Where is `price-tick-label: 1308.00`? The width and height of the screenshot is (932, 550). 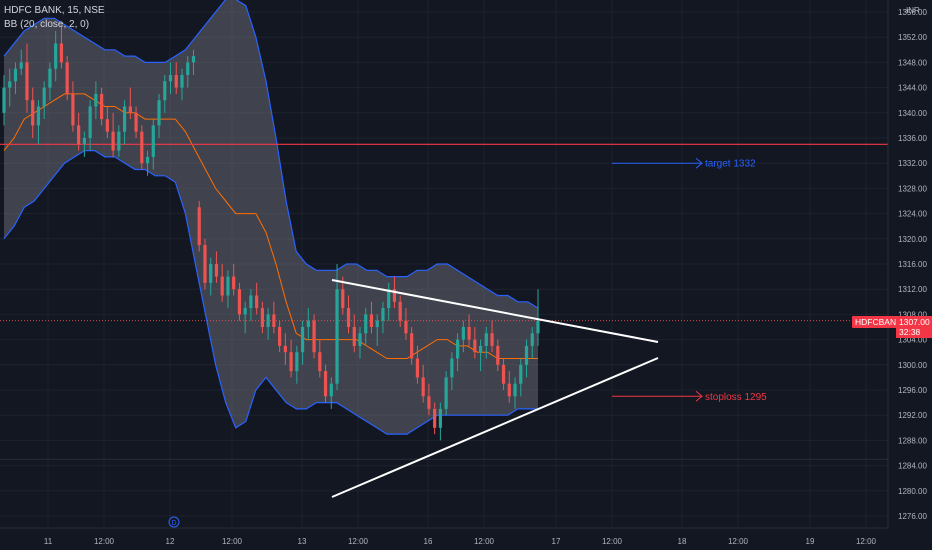 price-tick-label: 1308.00 is located at coordinates (912, 314).